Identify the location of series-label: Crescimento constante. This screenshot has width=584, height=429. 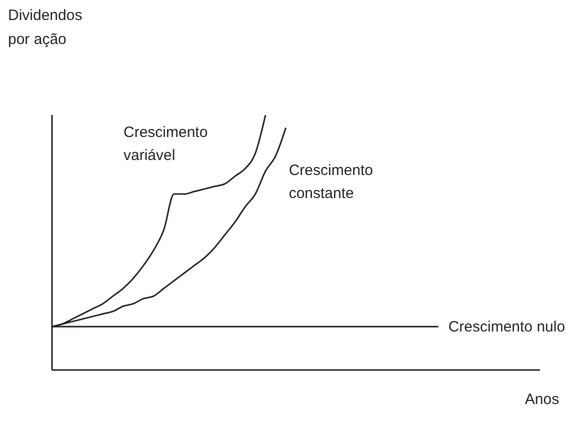
(331, 182).